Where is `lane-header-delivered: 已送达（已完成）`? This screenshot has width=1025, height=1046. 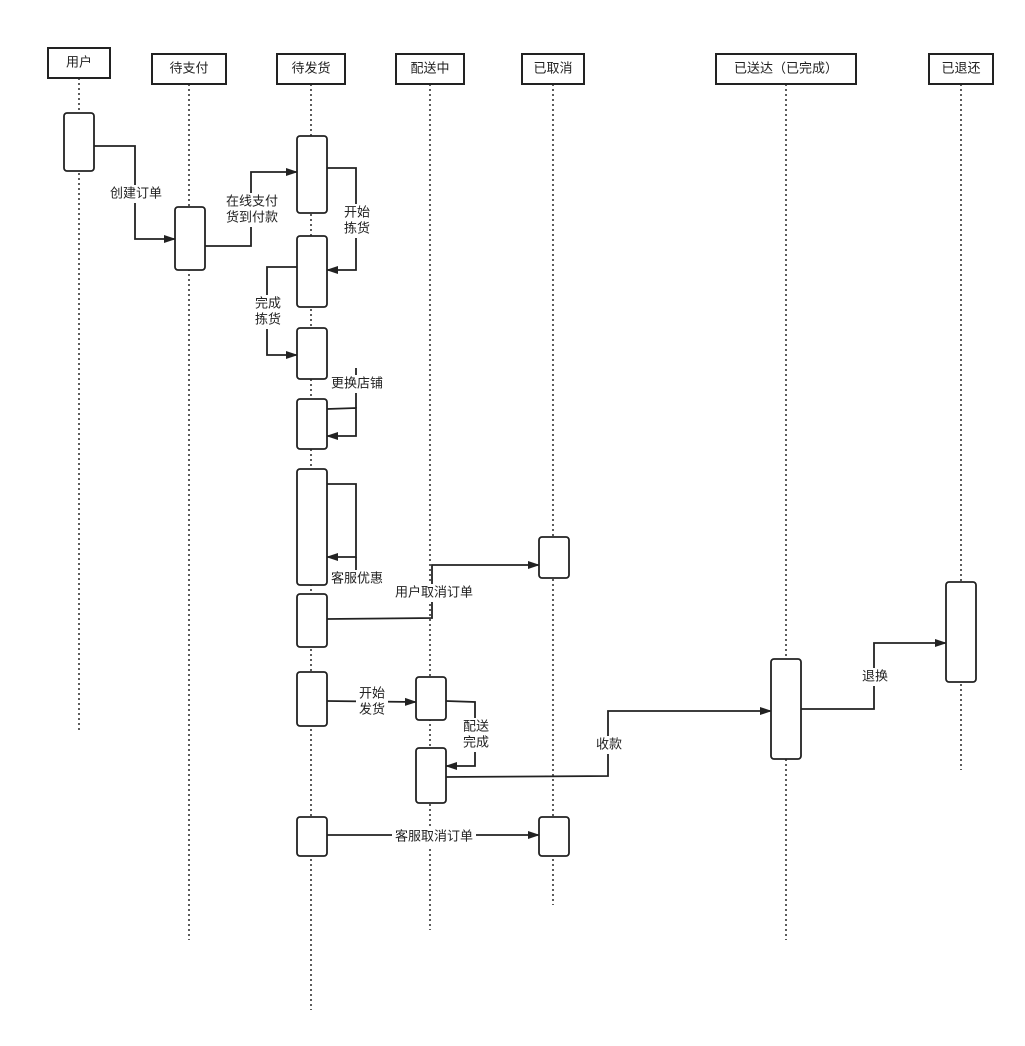 lane-header-delivered: 已送达（已完成） is located at coordinates (786, 69).